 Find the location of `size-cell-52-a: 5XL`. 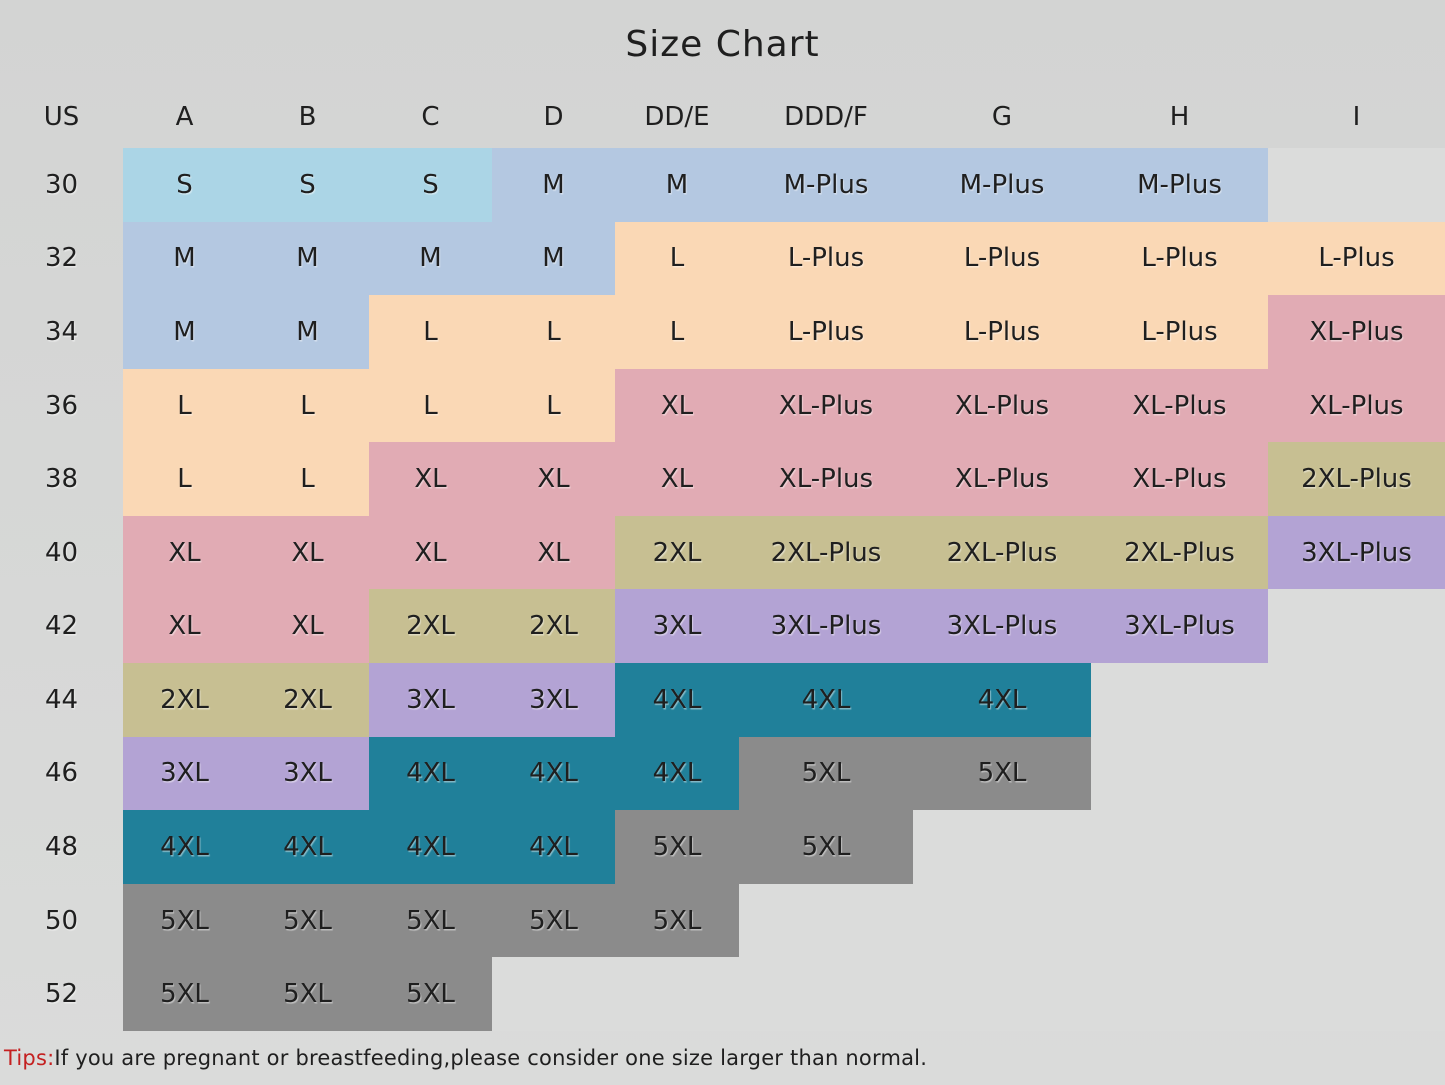

size-cell-52-a: 5XL is located at coordinates (184, 994).